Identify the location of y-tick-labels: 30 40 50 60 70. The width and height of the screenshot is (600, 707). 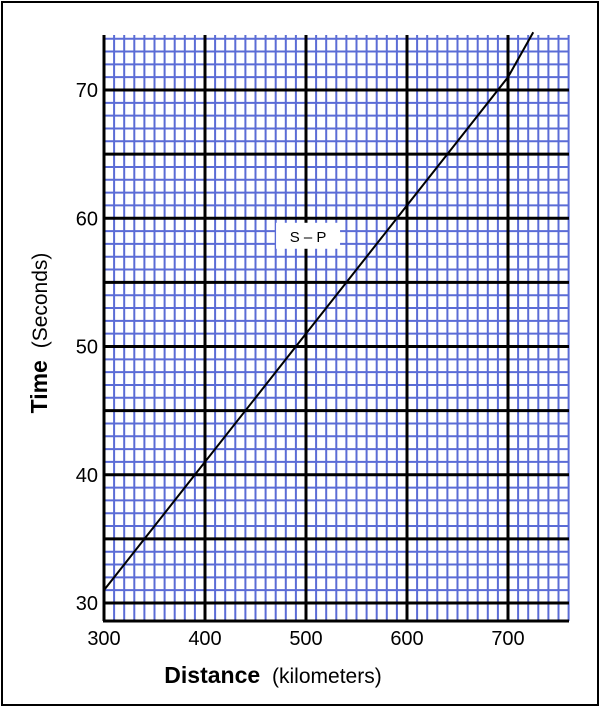
(87, 347).